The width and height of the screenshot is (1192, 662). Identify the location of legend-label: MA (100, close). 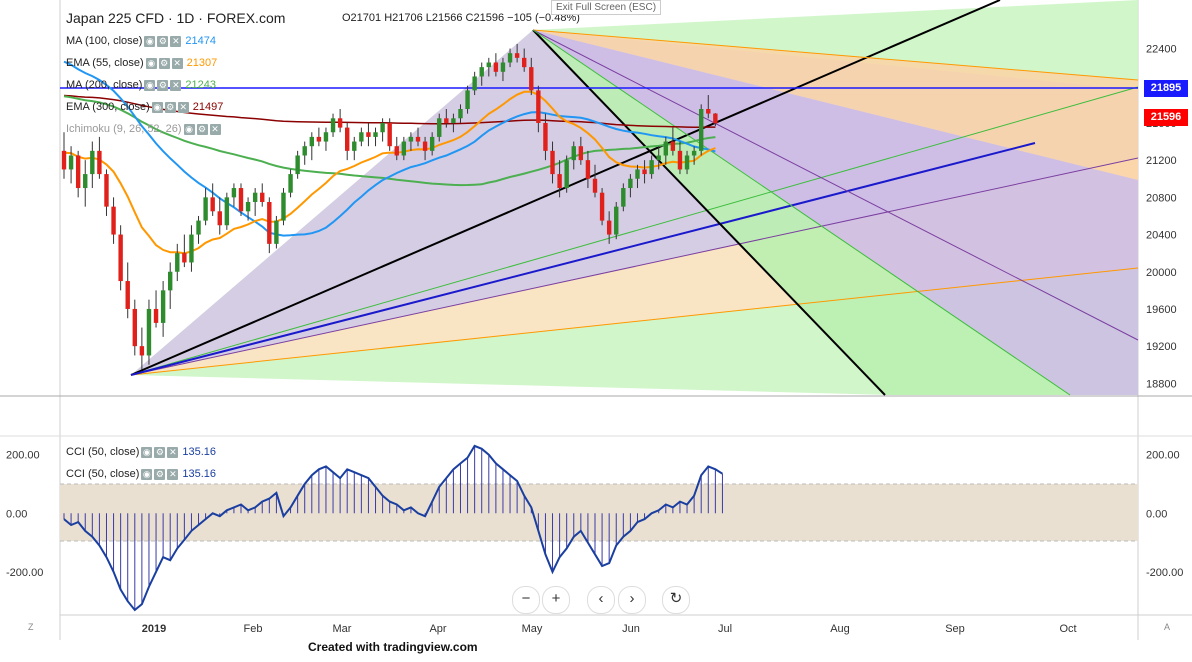
(104, 41).